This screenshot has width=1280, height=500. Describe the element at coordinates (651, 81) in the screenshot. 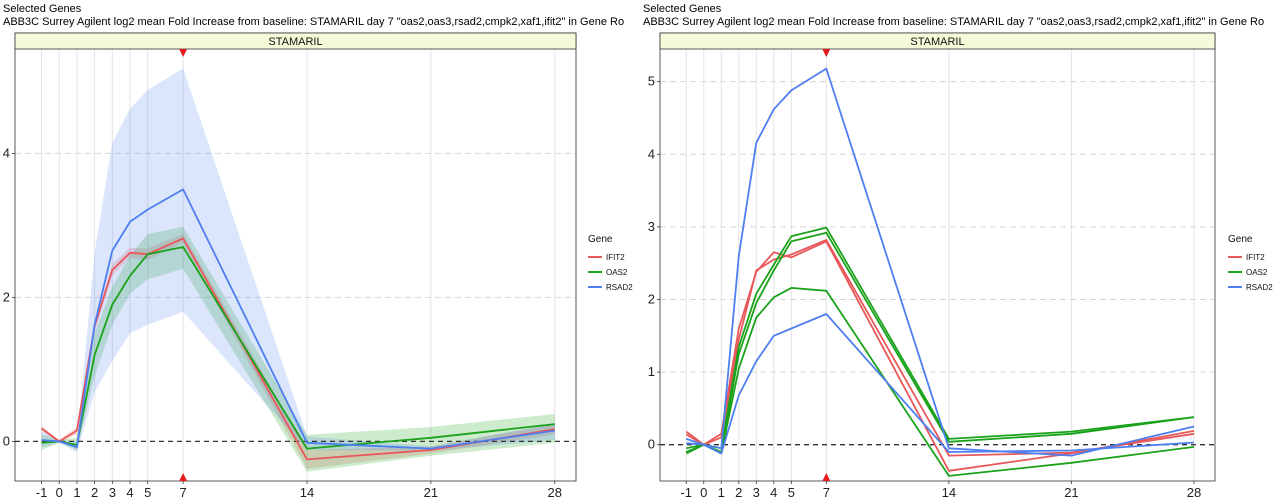

I see `y-tick-label: 5` at that location.